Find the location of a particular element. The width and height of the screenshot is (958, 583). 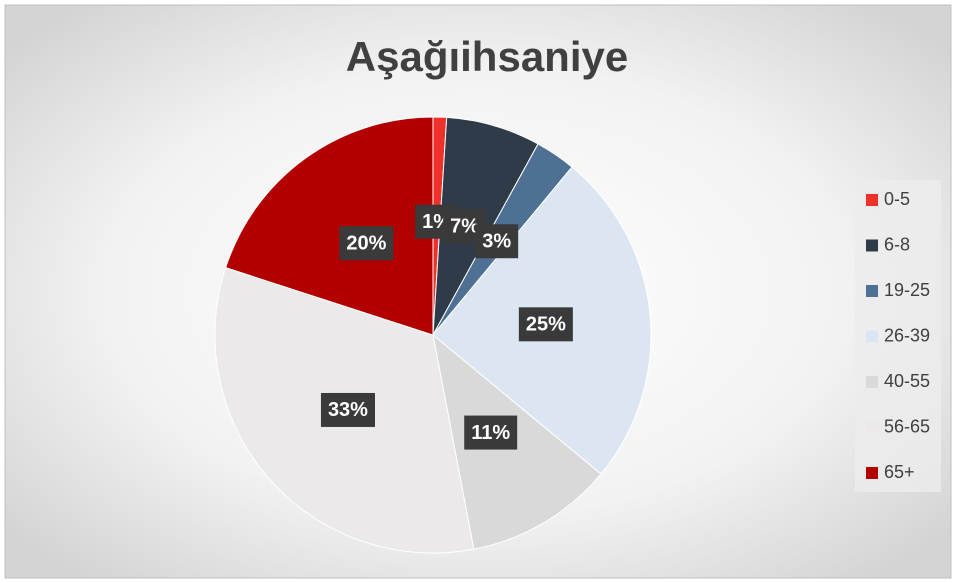

data-label: 3% is located at coordinates (496, 242).